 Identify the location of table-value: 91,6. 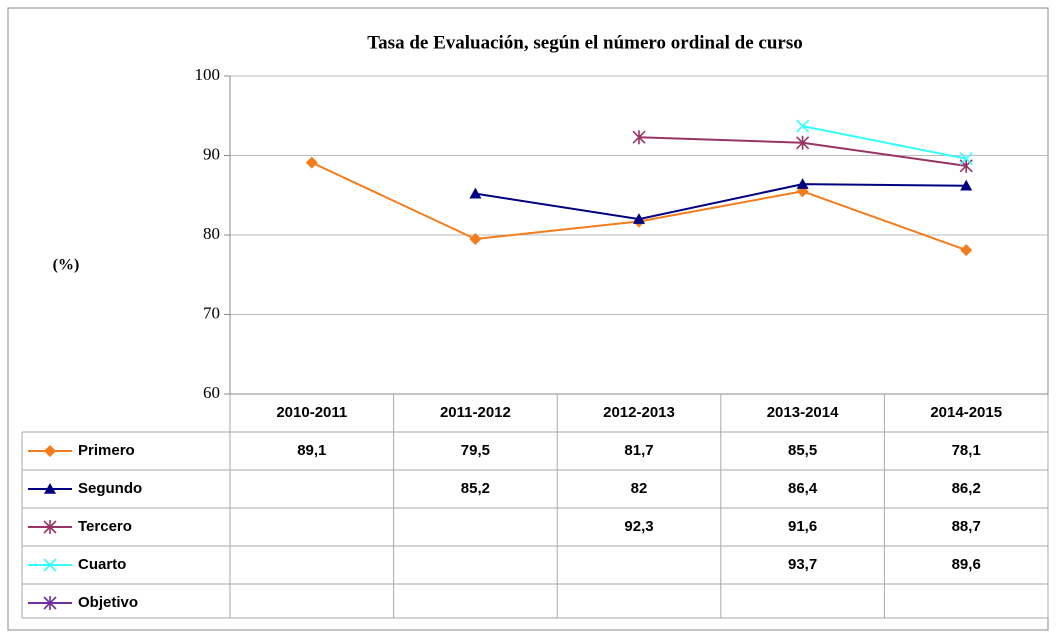
(802, 526).